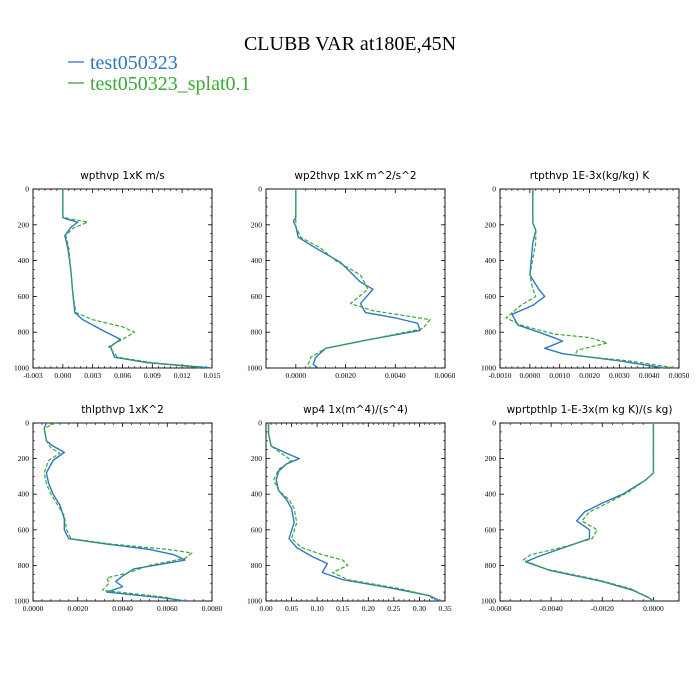 The image size is (700, 700). What do you see at coordinates (21, 368) in the screenshot?
I see `panel-1-ytick-label: 1000` at bounding box center [21, 368].